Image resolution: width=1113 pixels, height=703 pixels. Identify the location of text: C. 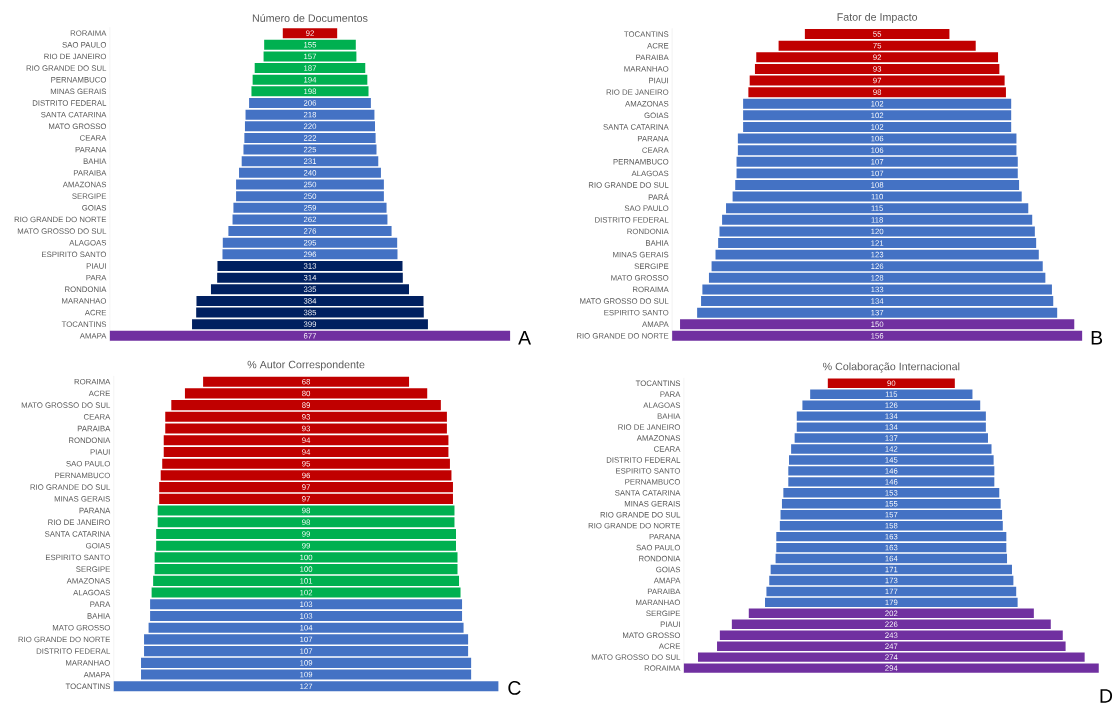
(514, 688).